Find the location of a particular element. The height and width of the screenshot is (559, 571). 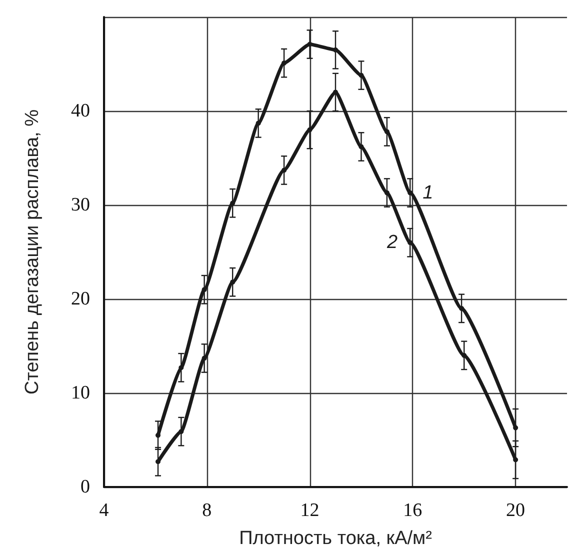

x-axis-title: Плотность тока, кА/м² is located at coordinates (335, 538).